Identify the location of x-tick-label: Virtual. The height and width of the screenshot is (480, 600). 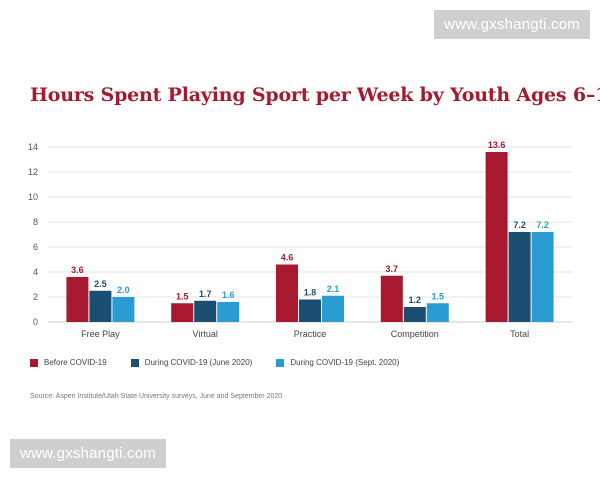
(205, 334).